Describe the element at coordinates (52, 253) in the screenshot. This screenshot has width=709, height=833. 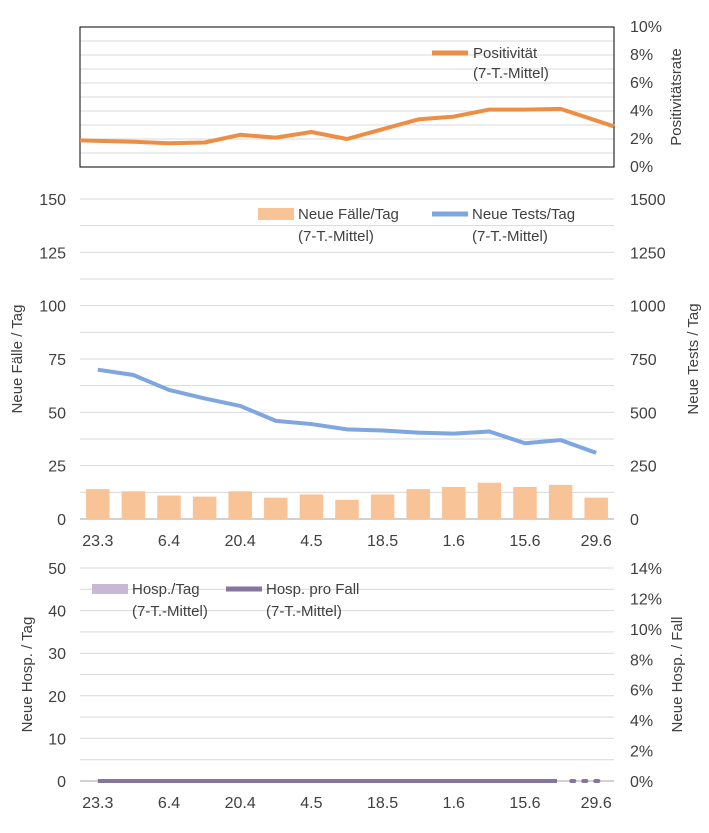
I see `y-left-tick-label: 125` at that location.